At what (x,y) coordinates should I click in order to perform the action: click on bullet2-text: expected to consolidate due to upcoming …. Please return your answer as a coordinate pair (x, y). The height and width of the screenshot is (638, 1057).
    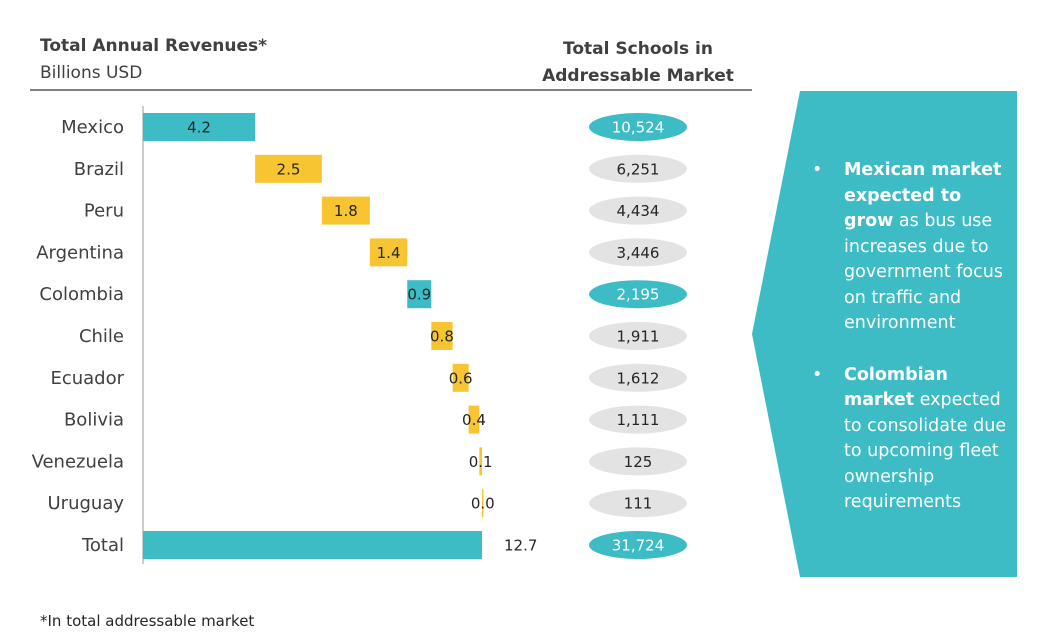
    Looking at the image, I should click on (925, 451).